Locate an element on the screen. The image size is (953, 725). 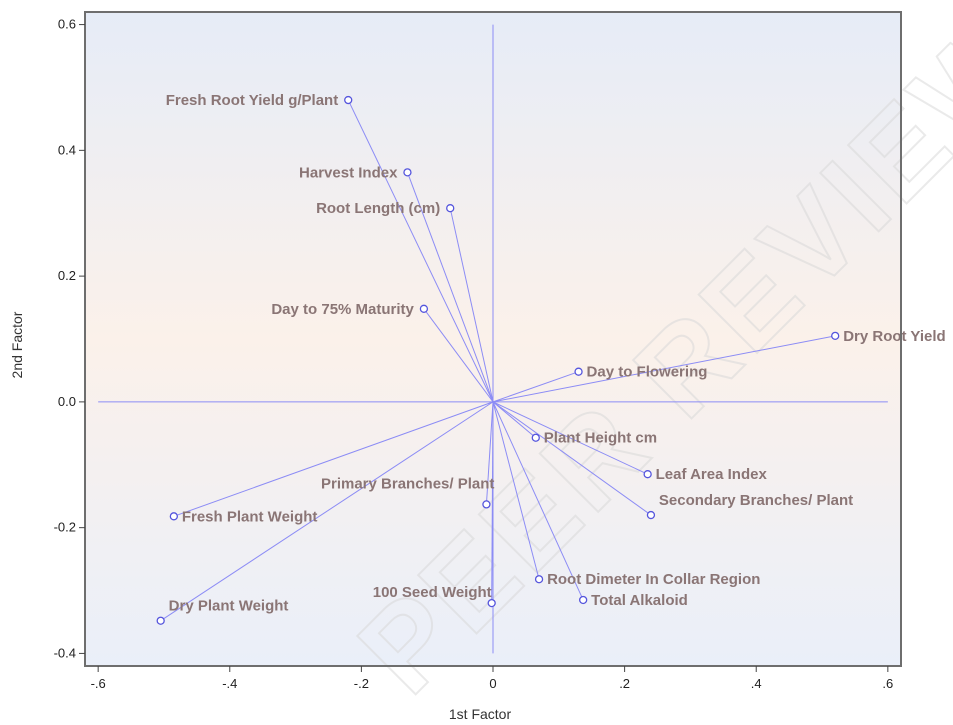
x-tick-label: .4 is located at coordinates (756, 683).